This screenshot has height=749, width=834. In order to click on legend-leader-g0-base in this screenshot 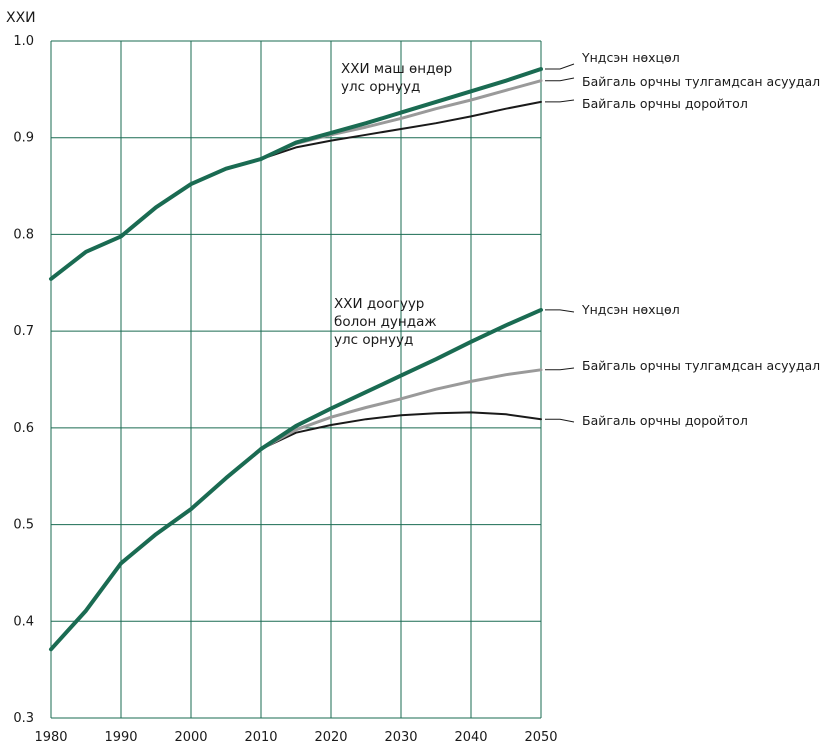, I will do `click(560, 66)`.